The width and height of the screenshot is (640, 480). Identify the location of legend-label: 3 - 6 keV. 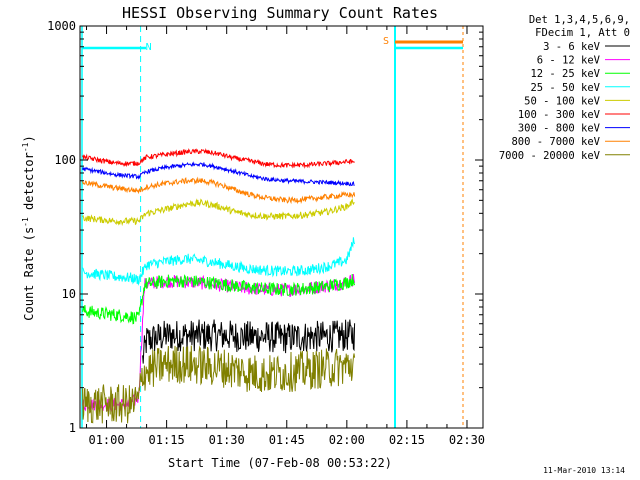
(572, 47).